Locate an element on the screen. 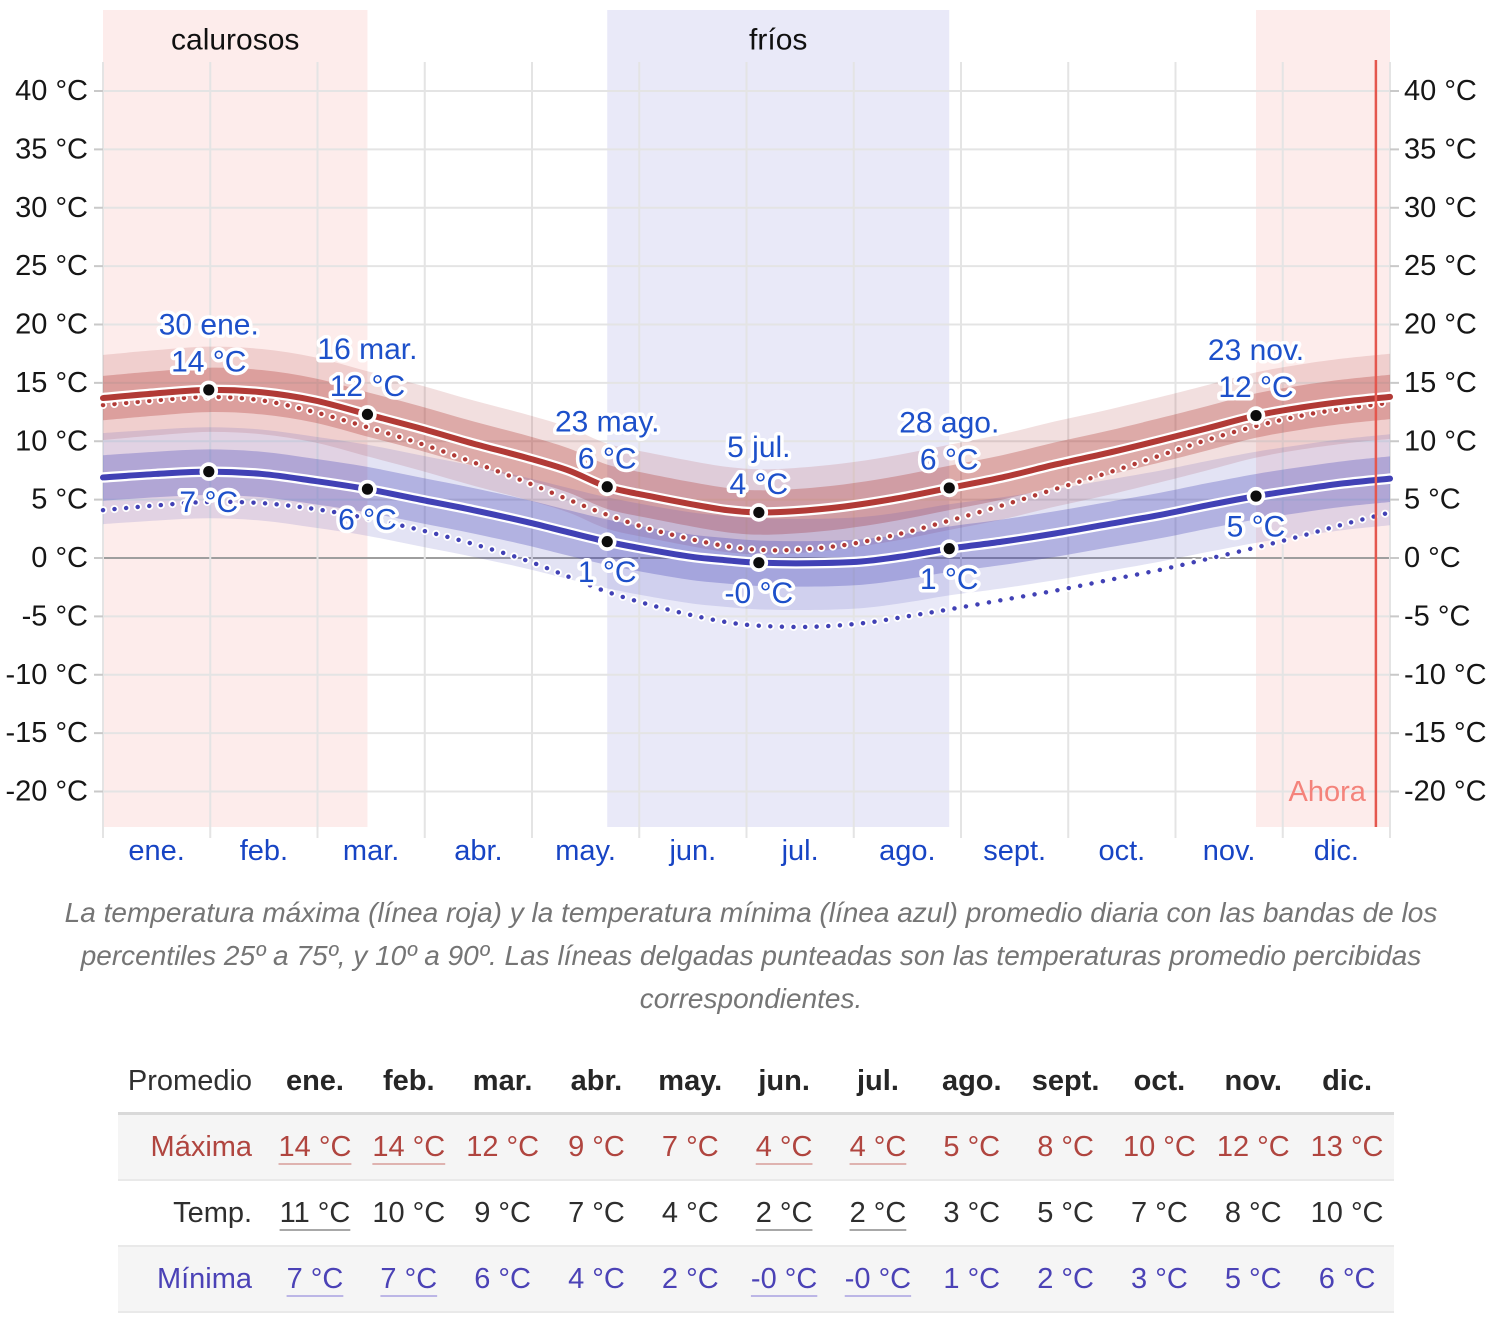  annotation-min: -0 °C is located at coordinates (759, 594).